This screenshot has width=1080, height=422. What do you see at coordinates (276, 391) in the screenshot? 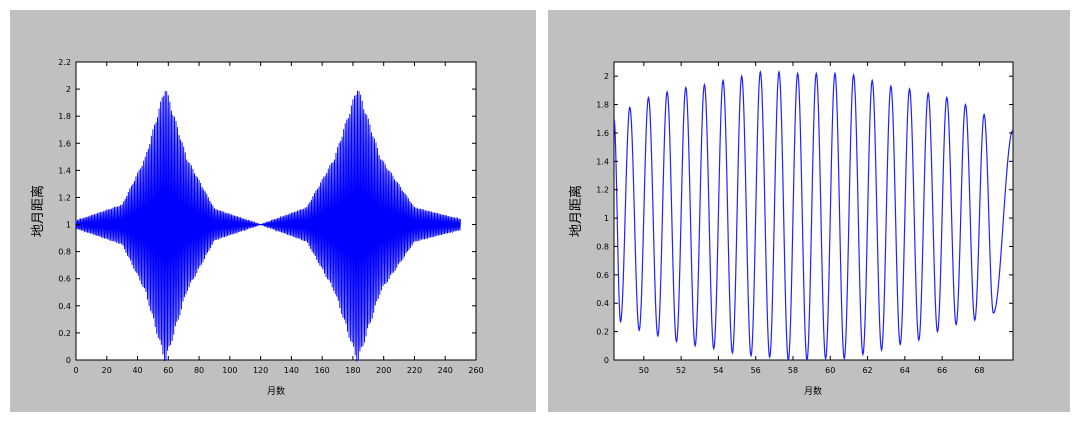
I see `x-axis-title-left: 月数` at bounding box center [276, 391].